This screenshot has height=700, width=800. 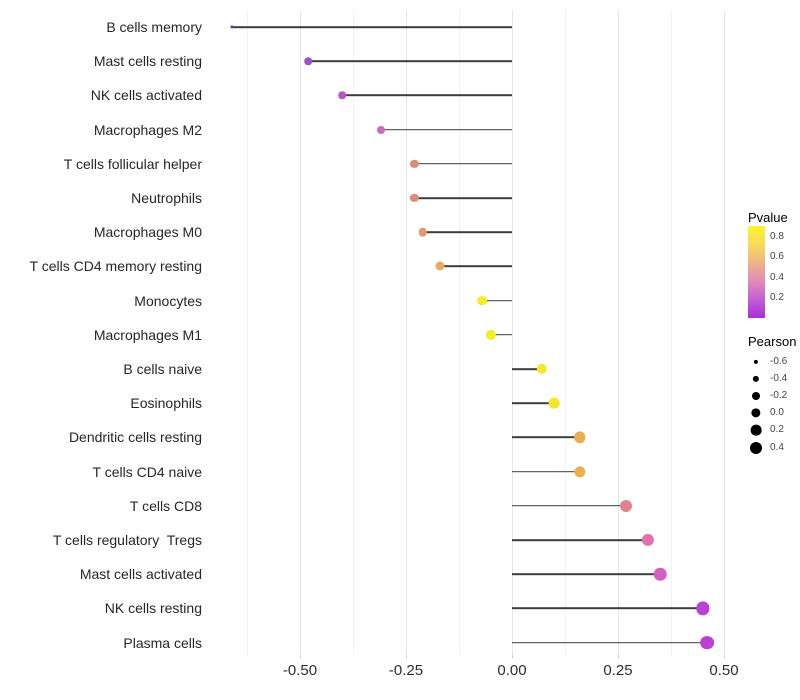 What do you see at coordinates (779, 395) in the screenshot?
I see `pearson-size-label: -0.2` at bounding box center [779, 395].